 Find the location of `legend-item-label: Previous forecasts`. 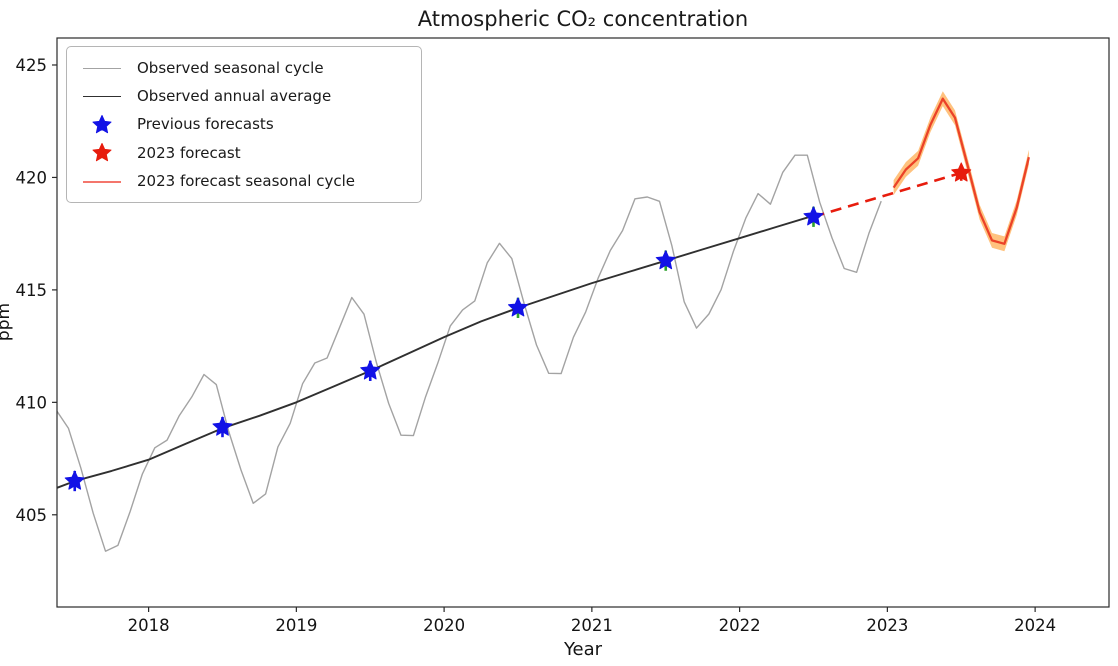

legend-item-label: Previous forecasts is located at coordinates (205, 124).